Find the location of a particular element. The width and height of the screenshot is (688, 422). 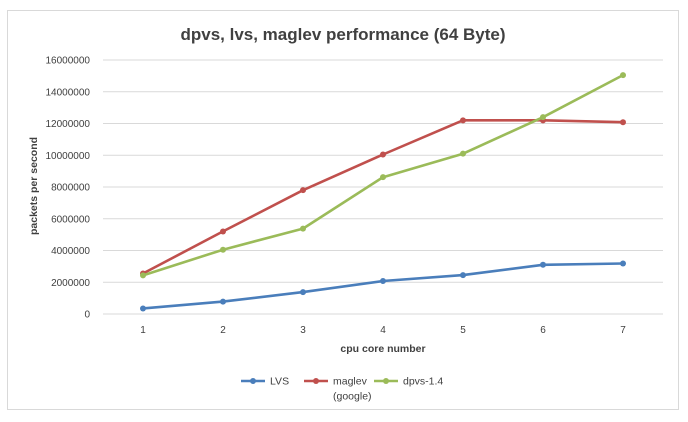

x-axis-ticks: 1 2 3 4 5 6 7 is located at coordinates (383, 330).